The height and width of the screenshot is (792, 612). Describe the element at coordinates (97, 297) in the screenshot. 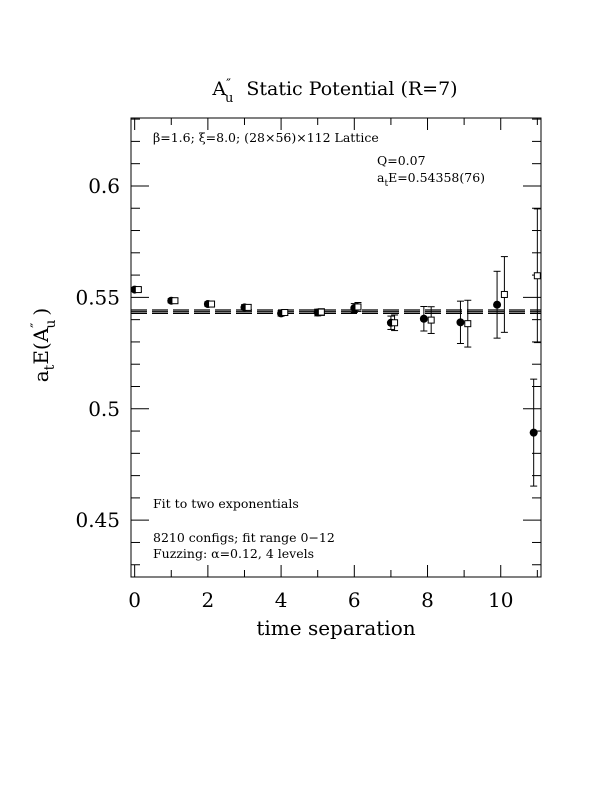

I see `y-tick-label: 0.55` at that location.